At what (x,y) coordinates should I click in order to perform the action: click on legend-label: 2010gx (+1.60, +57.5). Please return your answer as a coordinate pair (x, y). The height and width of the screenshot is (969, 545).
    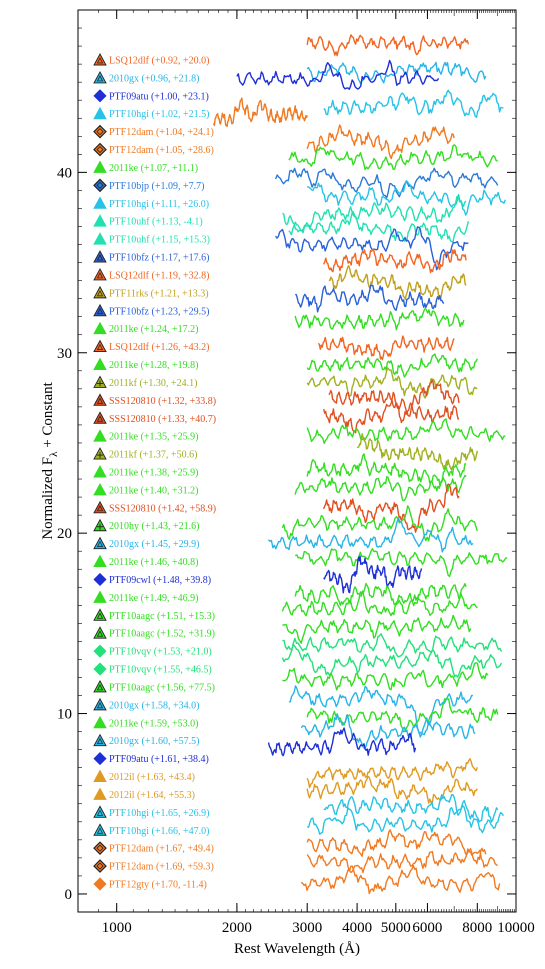
    Looking at the image, I should click on (154, 741).